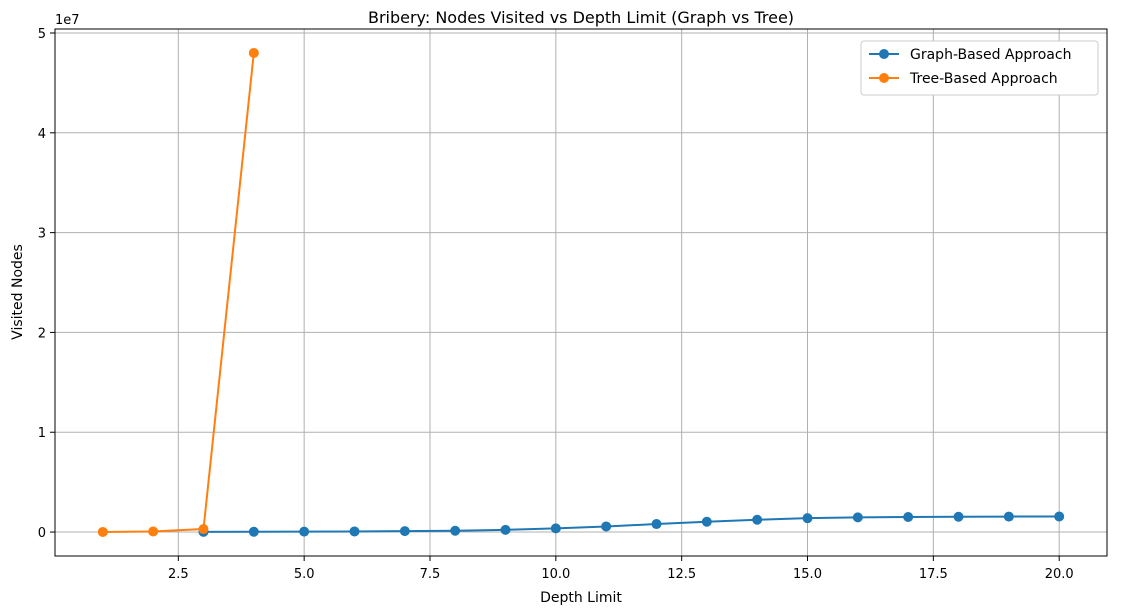  I want to click on x-axis: 2.5 5.0 7.5 10.0 12.5 15.0 17.5 20.0, so click(621, 569).